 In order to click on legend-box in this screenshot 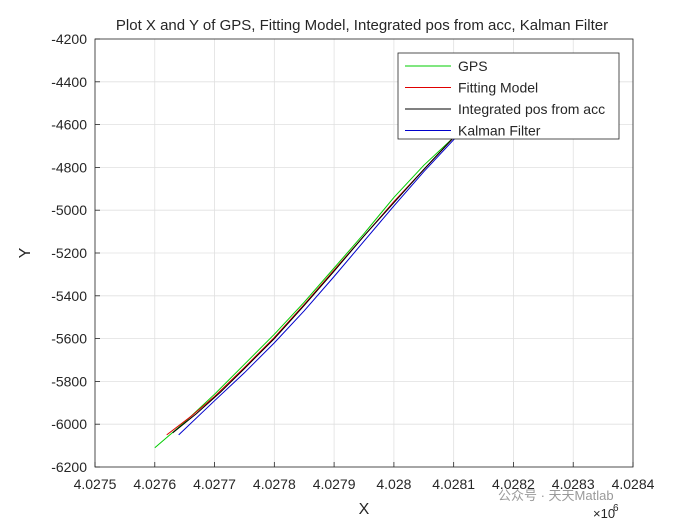, I will do `click(508, 96)`.